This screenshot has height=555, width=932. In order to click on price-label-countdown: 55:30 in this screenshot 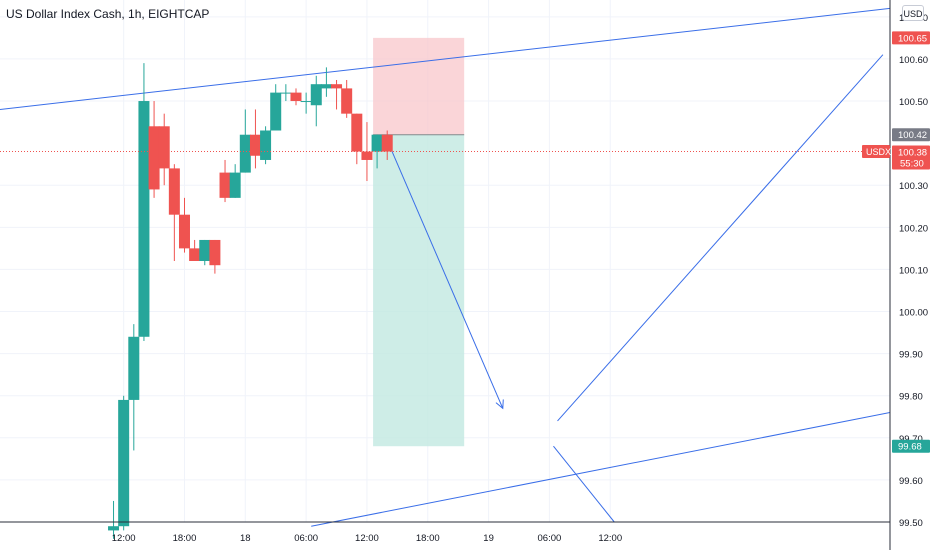, I will do `click(912, 164)`.